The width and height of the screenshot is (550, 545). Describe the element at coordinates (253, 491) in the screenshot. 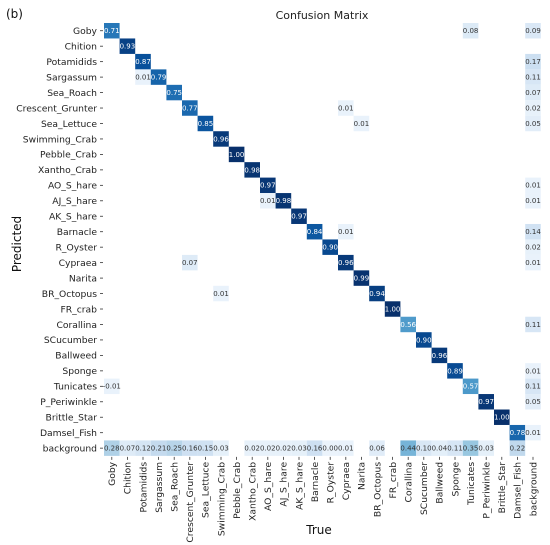

I see `x-tick-label: Xantho_Crab` at that location.